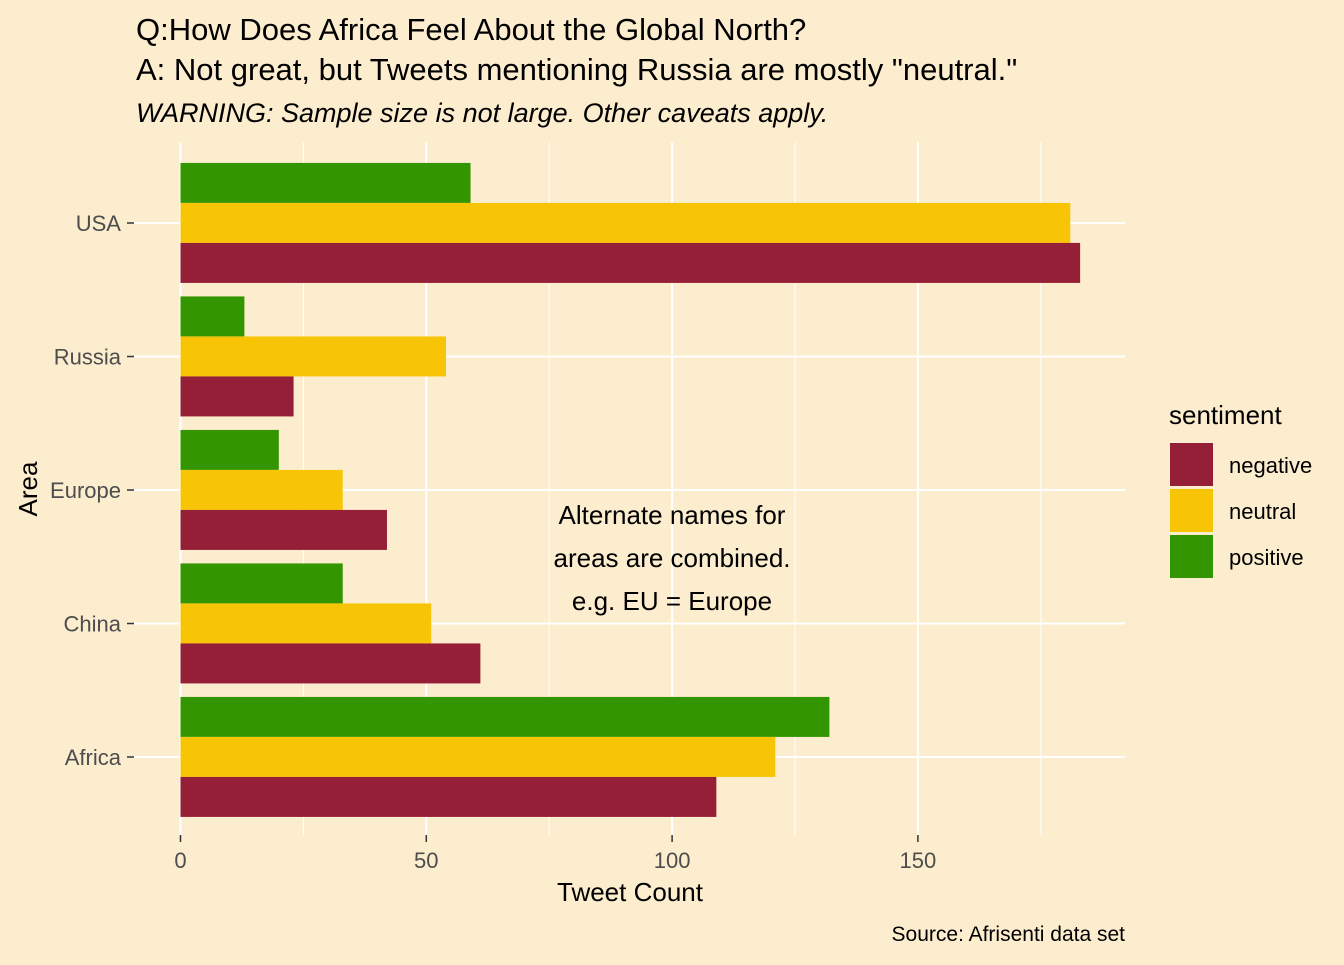 The height and width of the screenshot is (965, 1344). Describe the element at coordinates (325, 182) in the screenshot. I see `bar-usa-positive` at that location.